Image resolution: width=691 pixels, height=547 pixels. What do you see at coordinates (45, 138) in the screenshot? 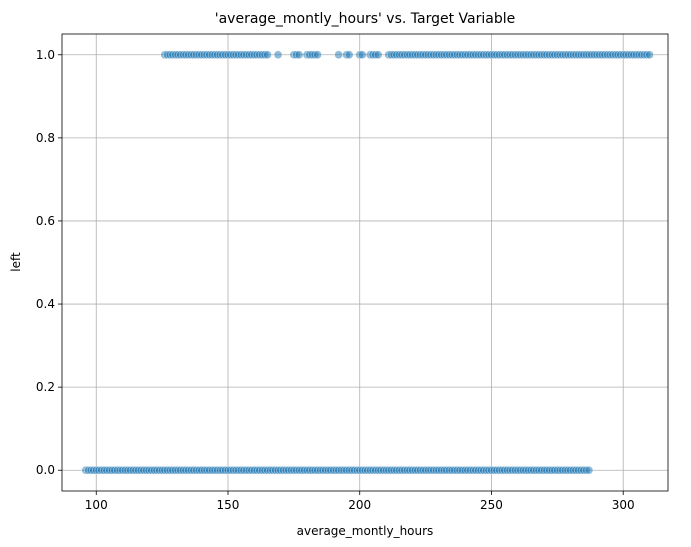
I see `y-tick-label: 0.8` at bounding box center [45, 138].